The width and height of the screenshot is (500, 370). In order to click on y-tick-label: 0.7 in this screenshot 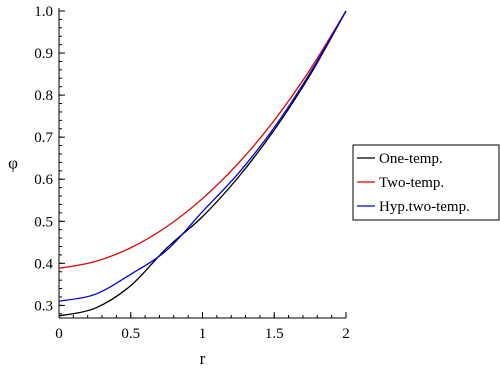, I will do `click(43, 138)`.